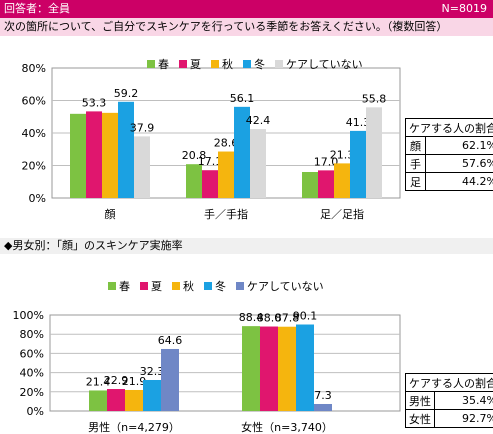 This screenshot has height=434, width=493. What do you see at coordinates (246, 246) in the screenshot?
I see `section2-title: ◆男女別：「顔」のスキンケア実施率` at bounding box center [246, 246].